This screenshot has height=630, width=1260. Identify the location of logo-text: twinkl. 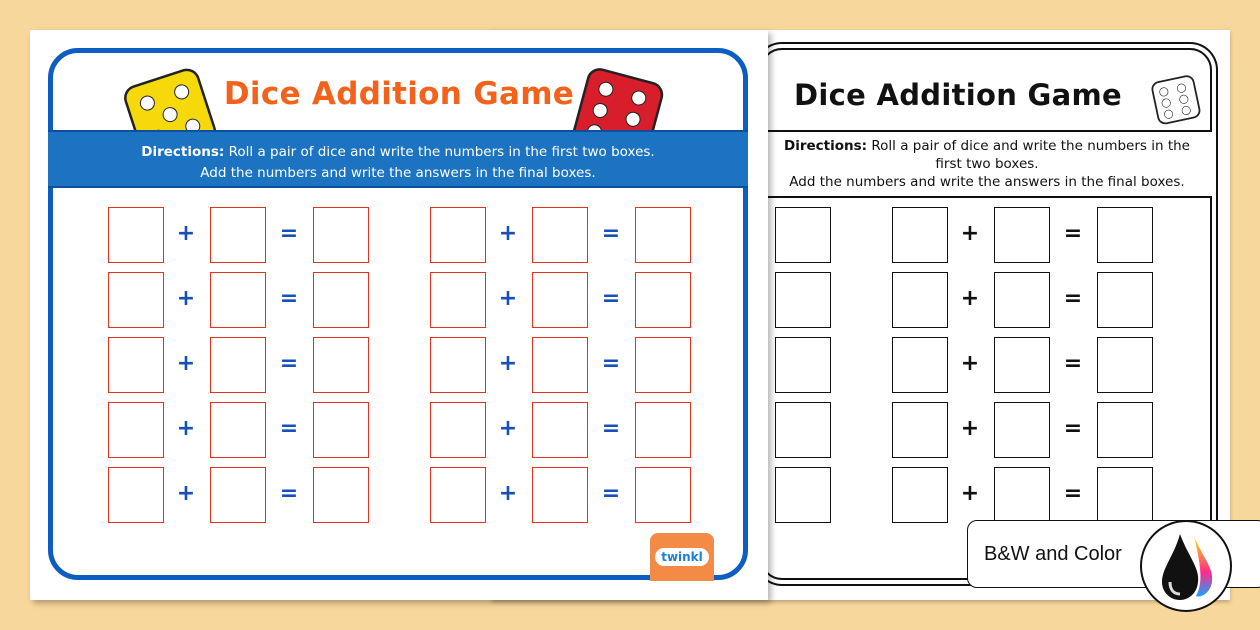
(682, 557).